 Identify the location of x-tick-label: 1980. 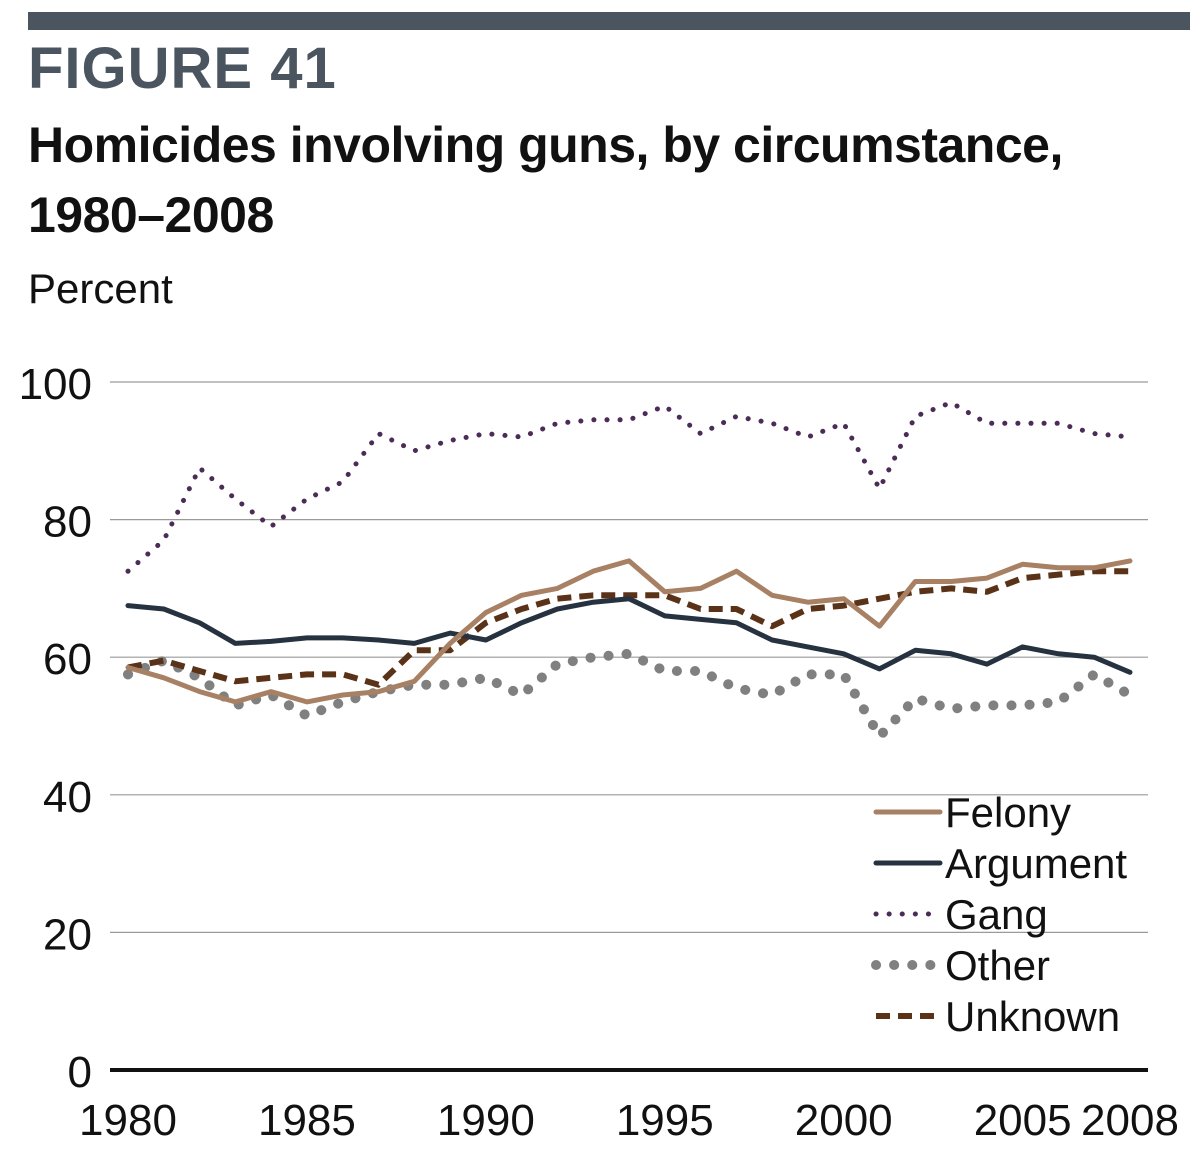
(128, 1120).